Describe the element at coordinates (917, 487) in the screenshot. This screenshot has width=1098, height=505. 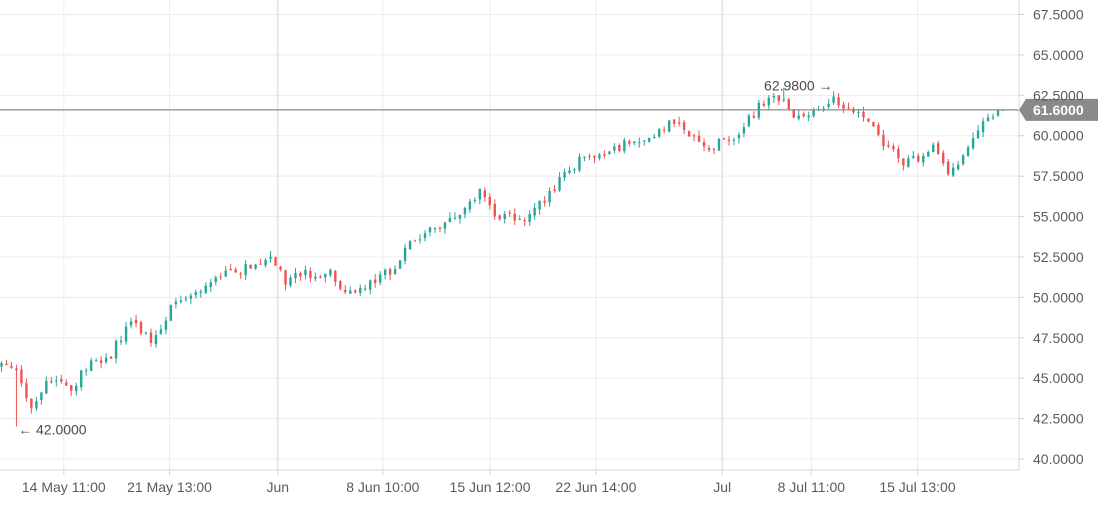
I see `x-tick-label: 15 Jul 13:00` at that location.